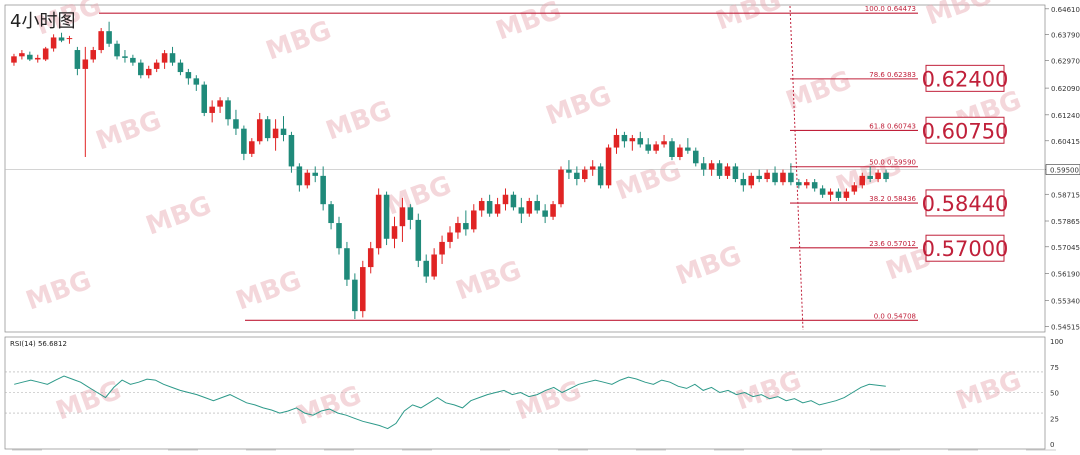  I want to click on level-annotation-text: 0.58440, so click(965, 204).